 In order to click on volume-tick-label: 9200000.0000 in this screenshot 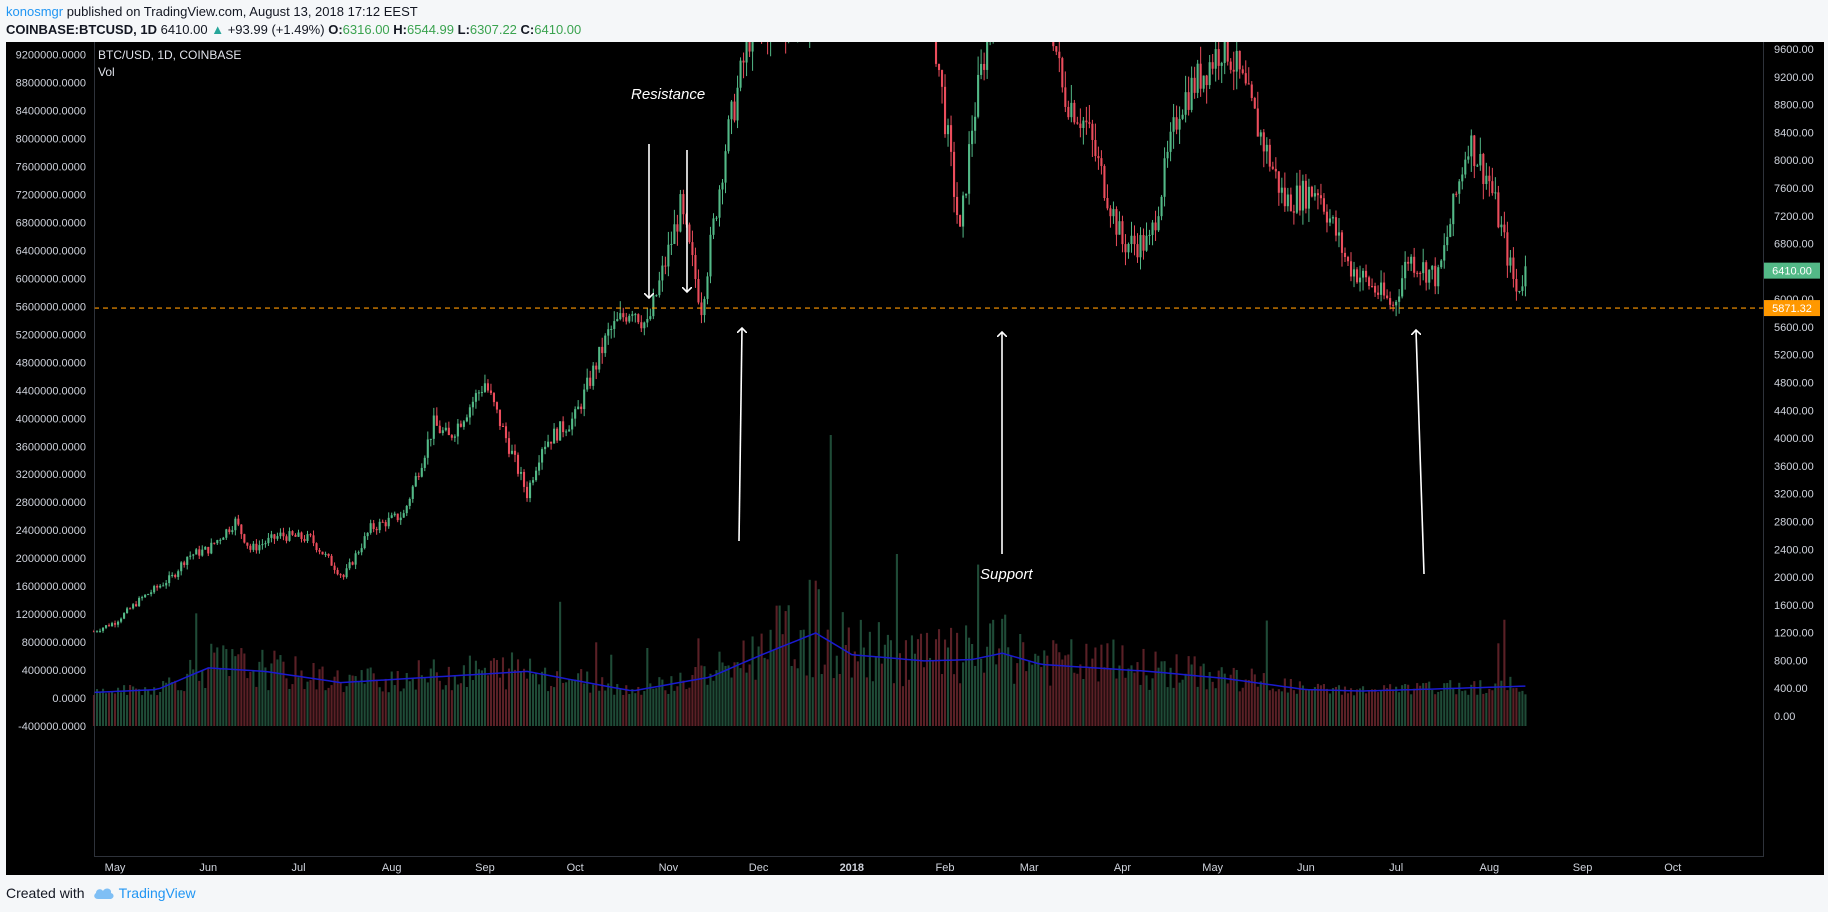, I will do `click(51, 56)`.